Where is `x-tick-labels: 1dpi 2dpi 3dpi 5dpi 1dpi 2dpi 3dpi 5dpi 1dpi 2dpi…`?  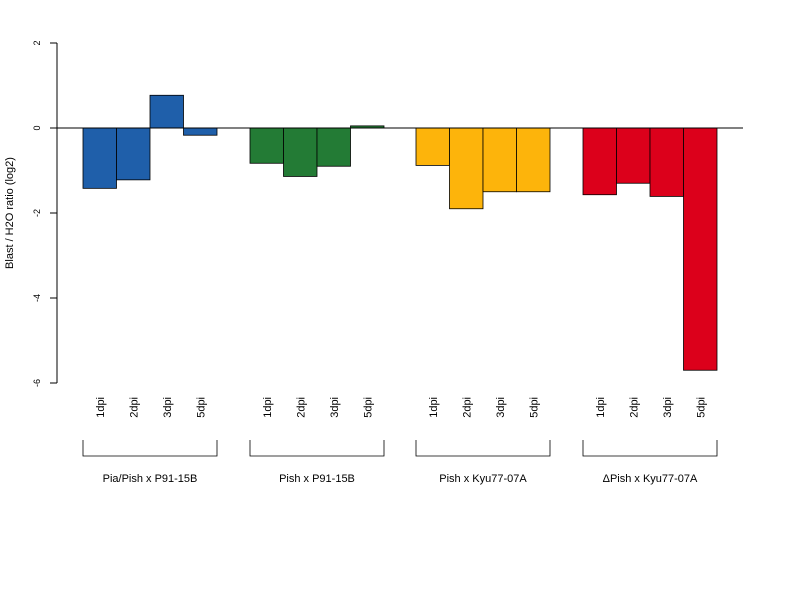 x-tick-labels: 1dpi 2dpi 3dpi 5dpi 1dpi 2dpi 3dpi 5dpi 1dpi 2dpi… is located at coordinates (401, 407).